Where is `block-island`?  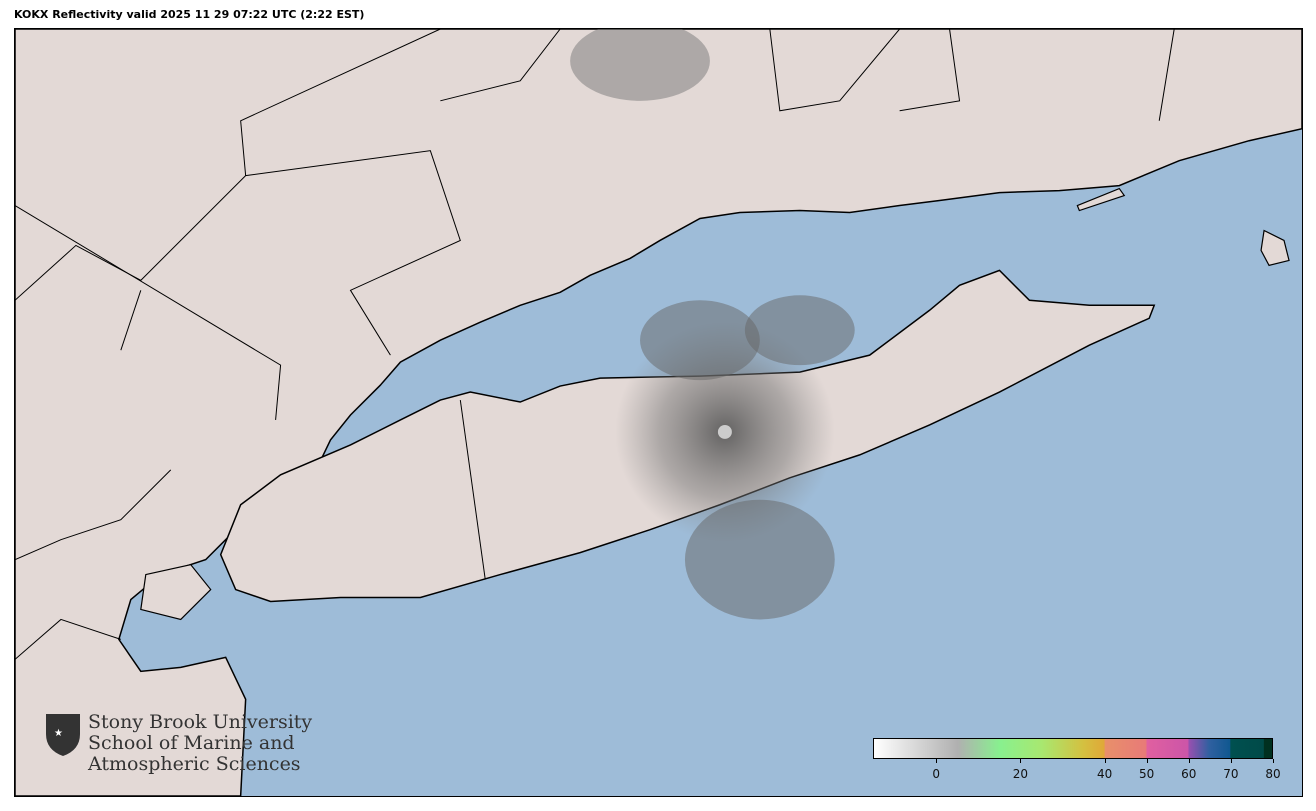
block-island is located at coordinates (1275, 248).